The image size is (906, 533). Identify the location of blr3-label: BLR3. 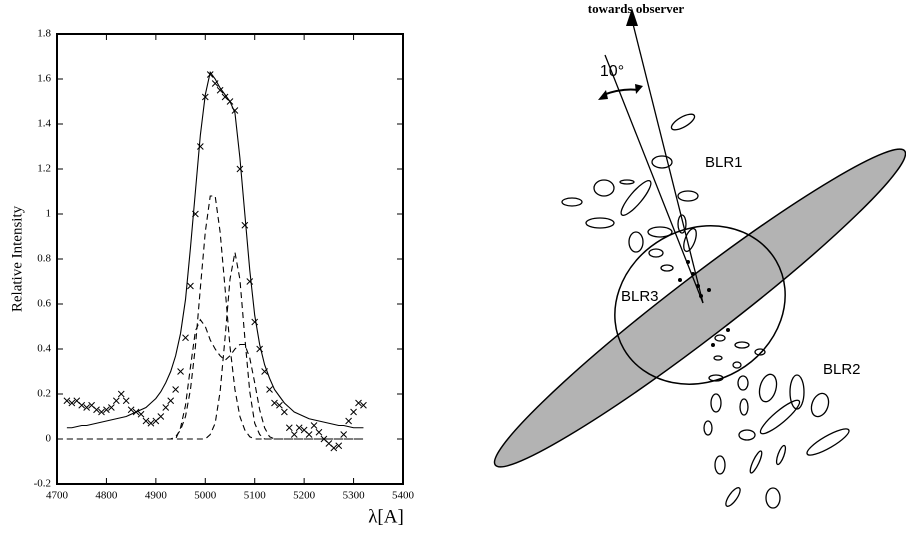
(640, 296).